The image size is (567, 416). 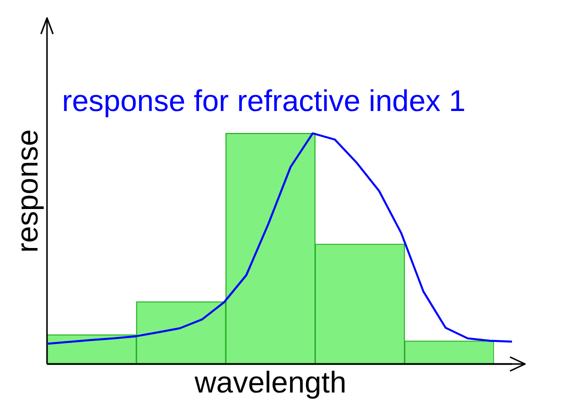 What do you see at coordinates (27, 191) in the screenshot?
I see `y-axis-title: response` at bounding box center [27, 191].